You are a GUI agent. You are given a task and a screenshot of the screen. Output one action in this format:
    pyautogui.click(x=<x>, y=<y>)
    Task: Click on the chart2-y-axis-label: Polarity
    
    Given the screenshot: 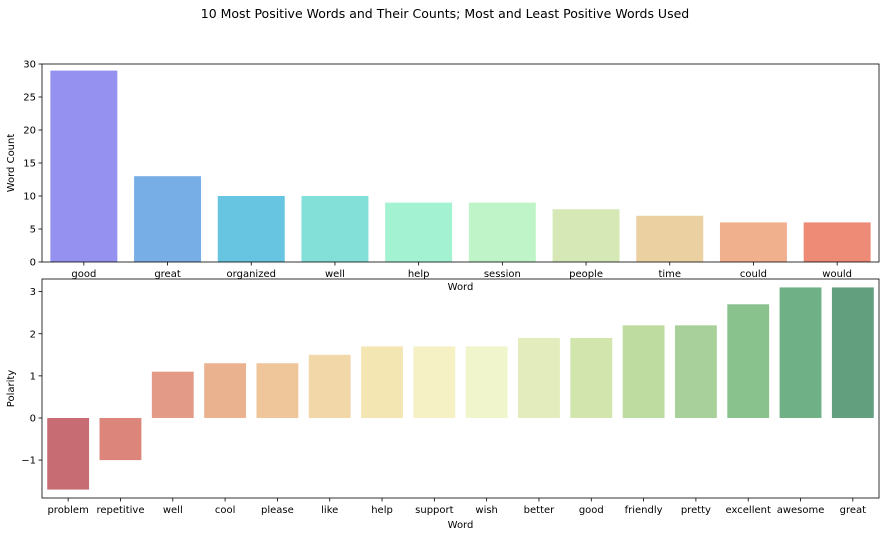 What is the action you would take?
    pyautogui.click(x=11, y=389)
    